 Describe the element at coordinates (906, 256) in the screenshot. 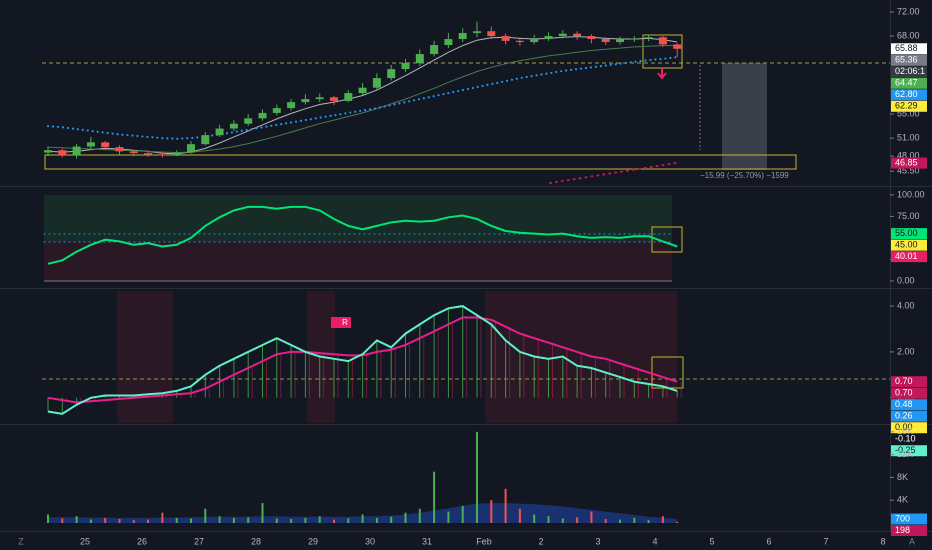

I see `price-badge-label: 40.01` at that location.